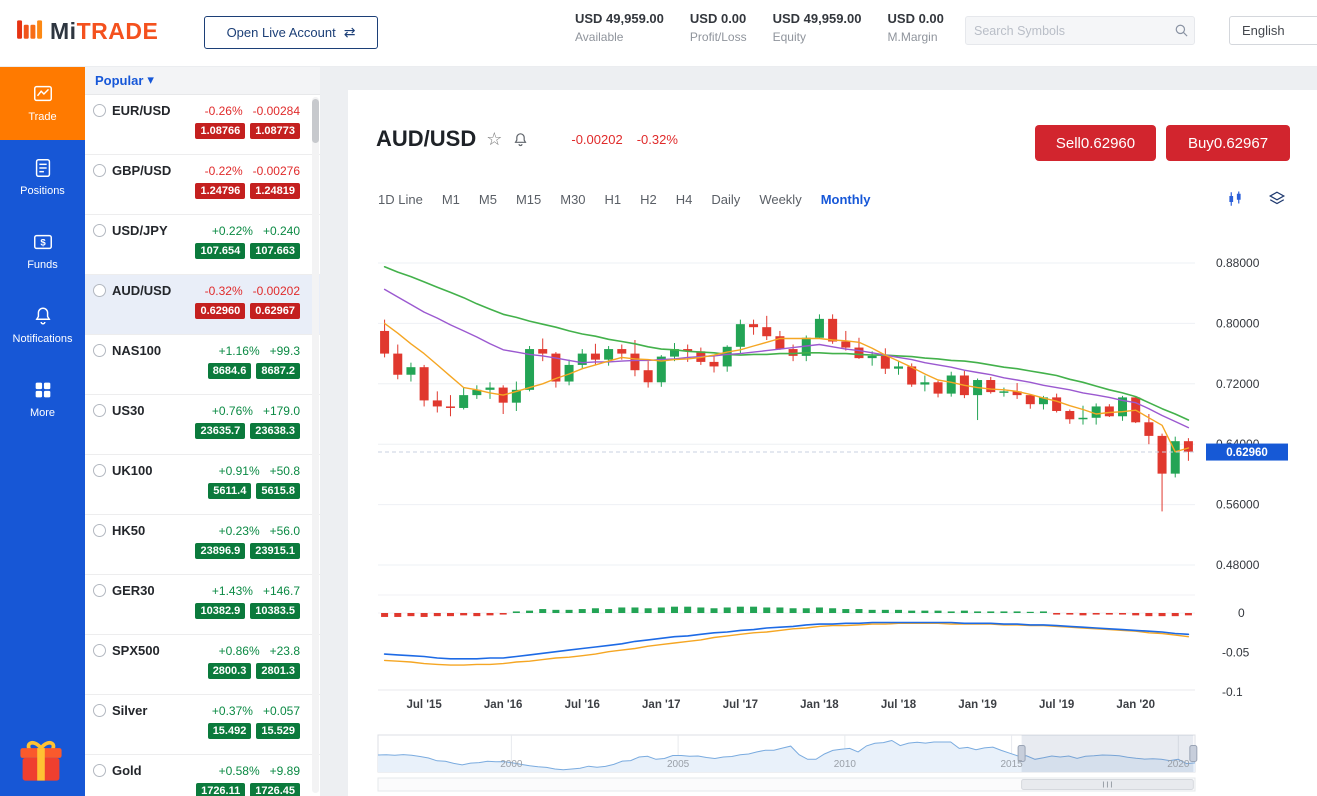 Image resolution: width=1317 pixels, height=796 pixels. I want to click on open-live-account-button: Open Live Account ⇄, so click(291, 32).